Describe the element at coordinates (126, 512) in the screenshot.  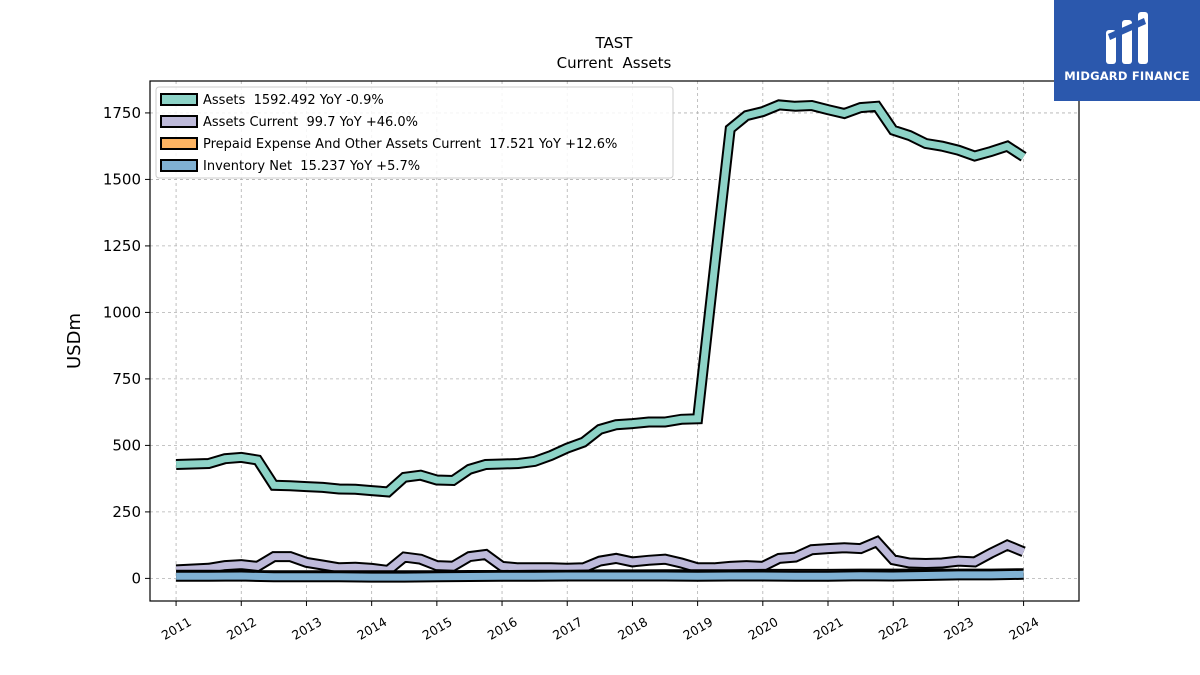
I see `y-tick-label: 250` at that location.